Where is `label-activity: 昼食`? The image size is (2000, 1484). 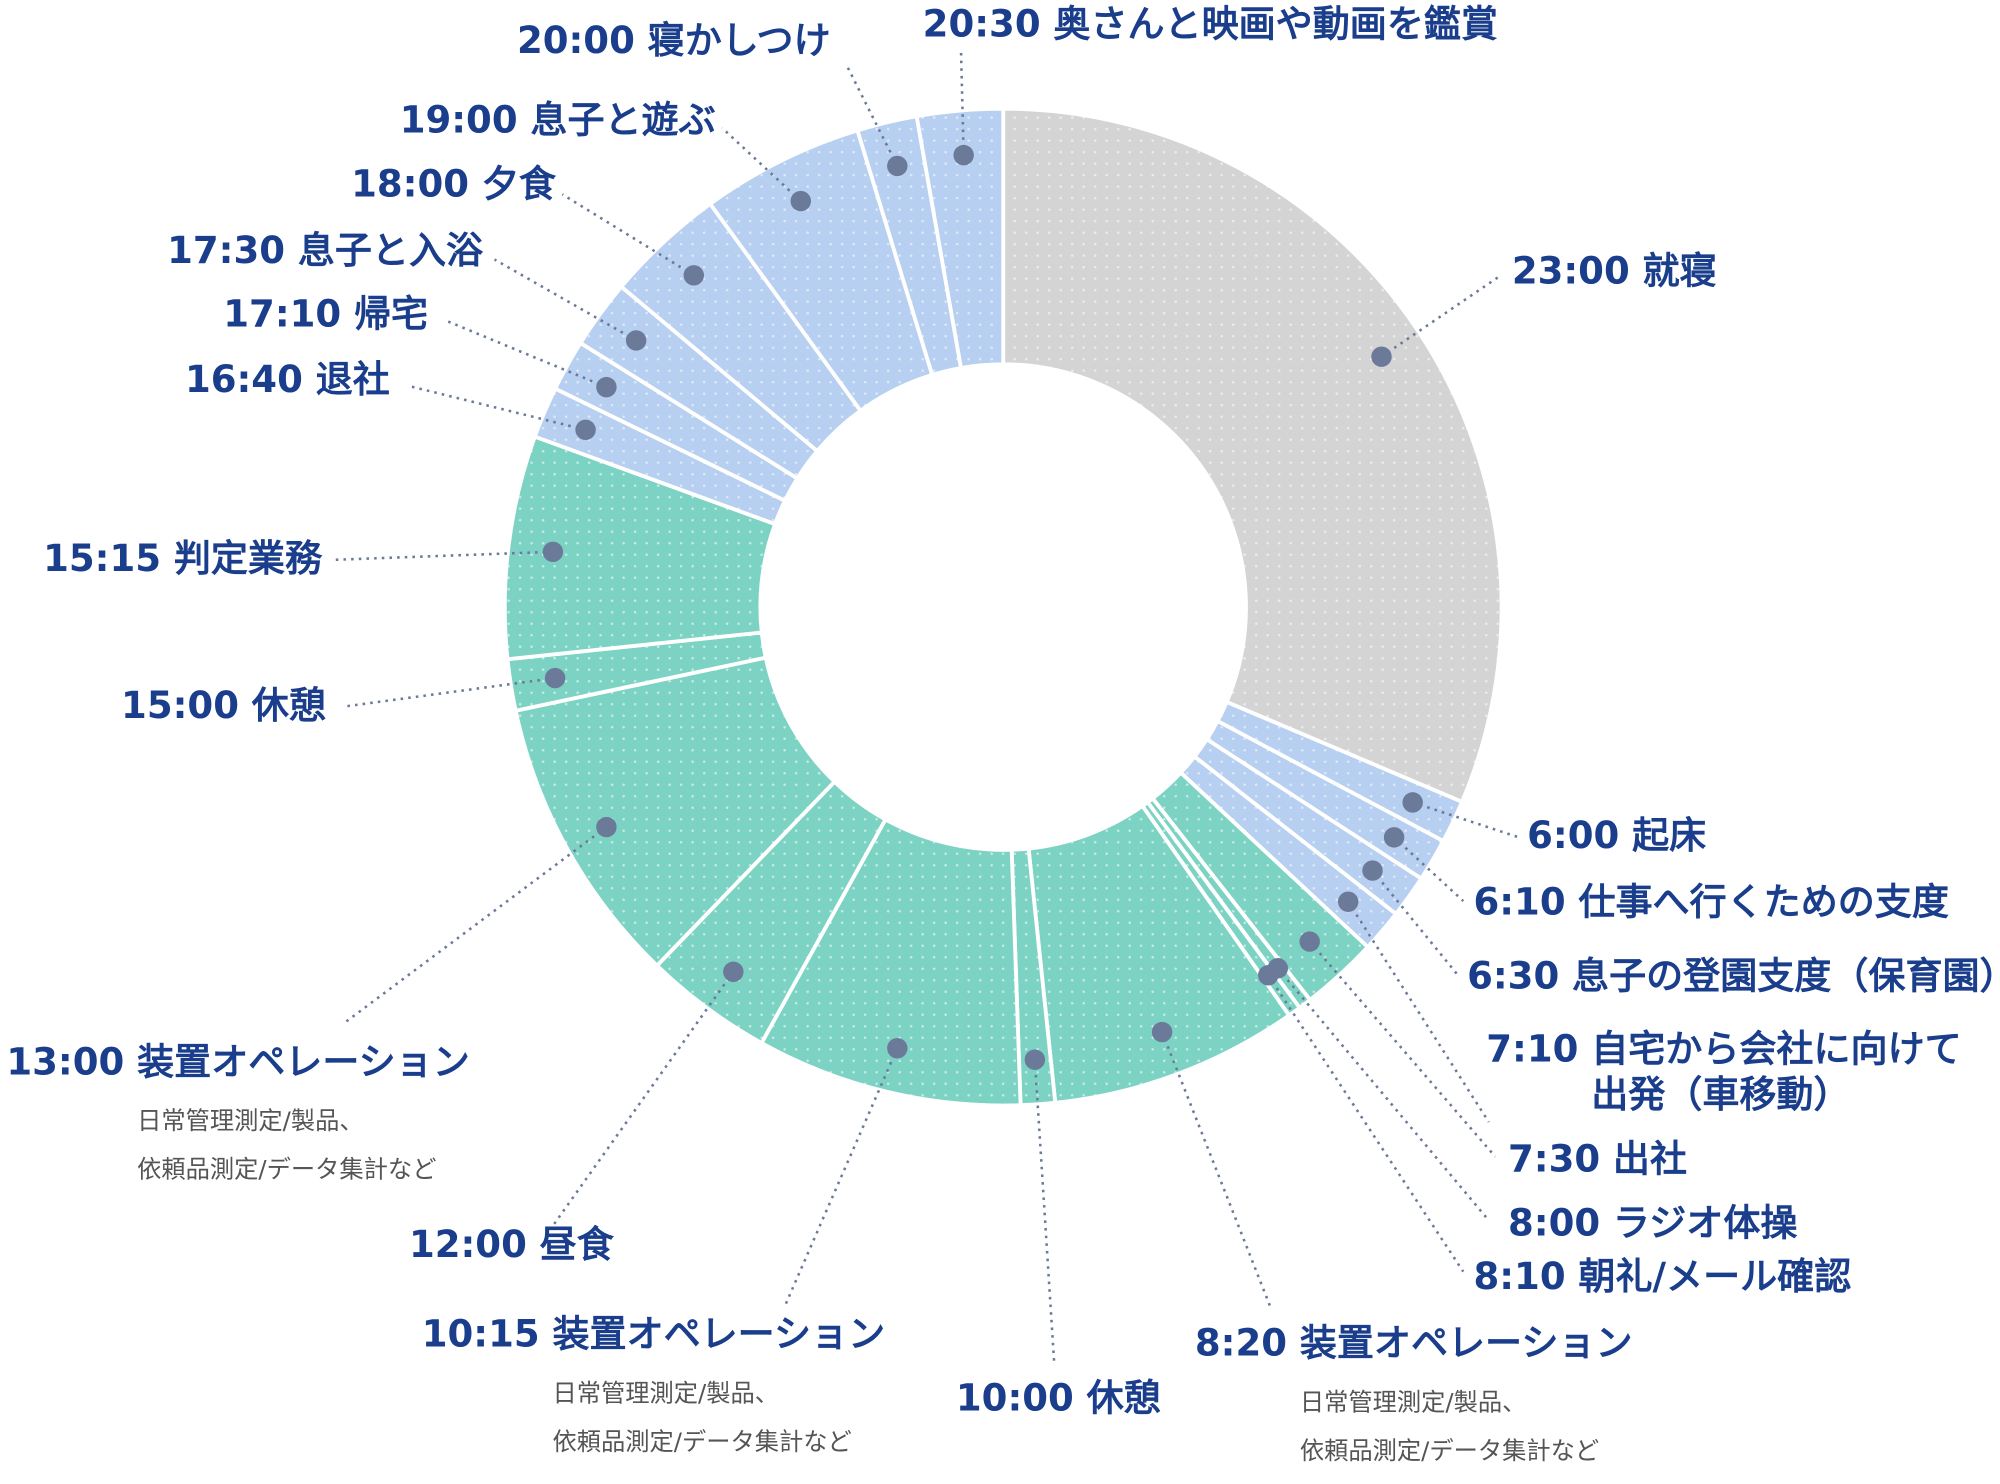 label-activity: 昼食 is located at coordinates (577, 1244).